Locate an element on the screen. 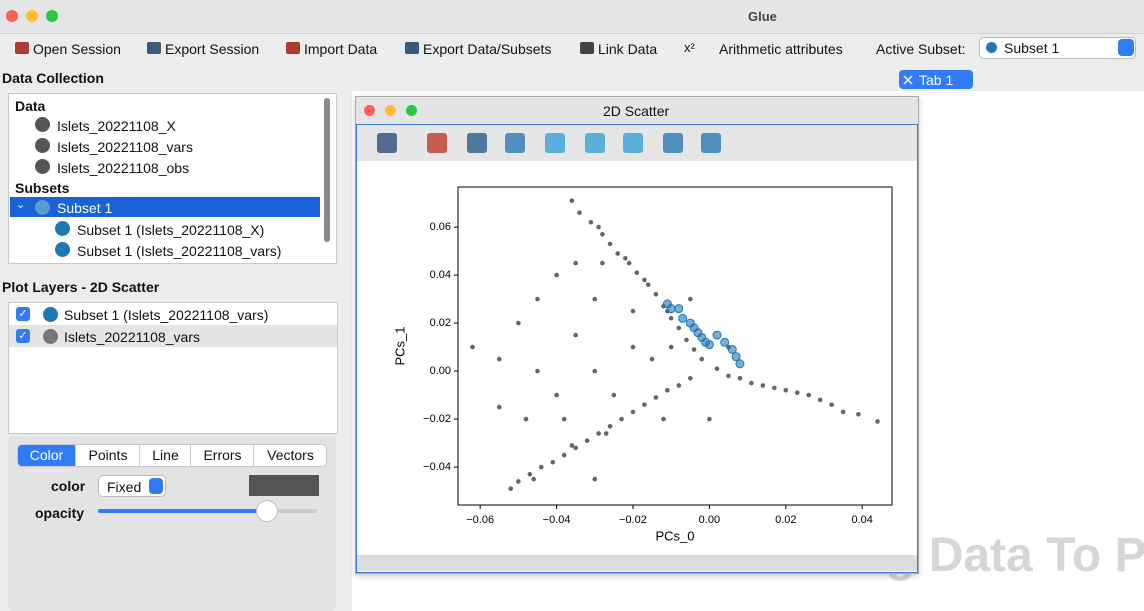  layer-icon is located at coordinates (50, 336).